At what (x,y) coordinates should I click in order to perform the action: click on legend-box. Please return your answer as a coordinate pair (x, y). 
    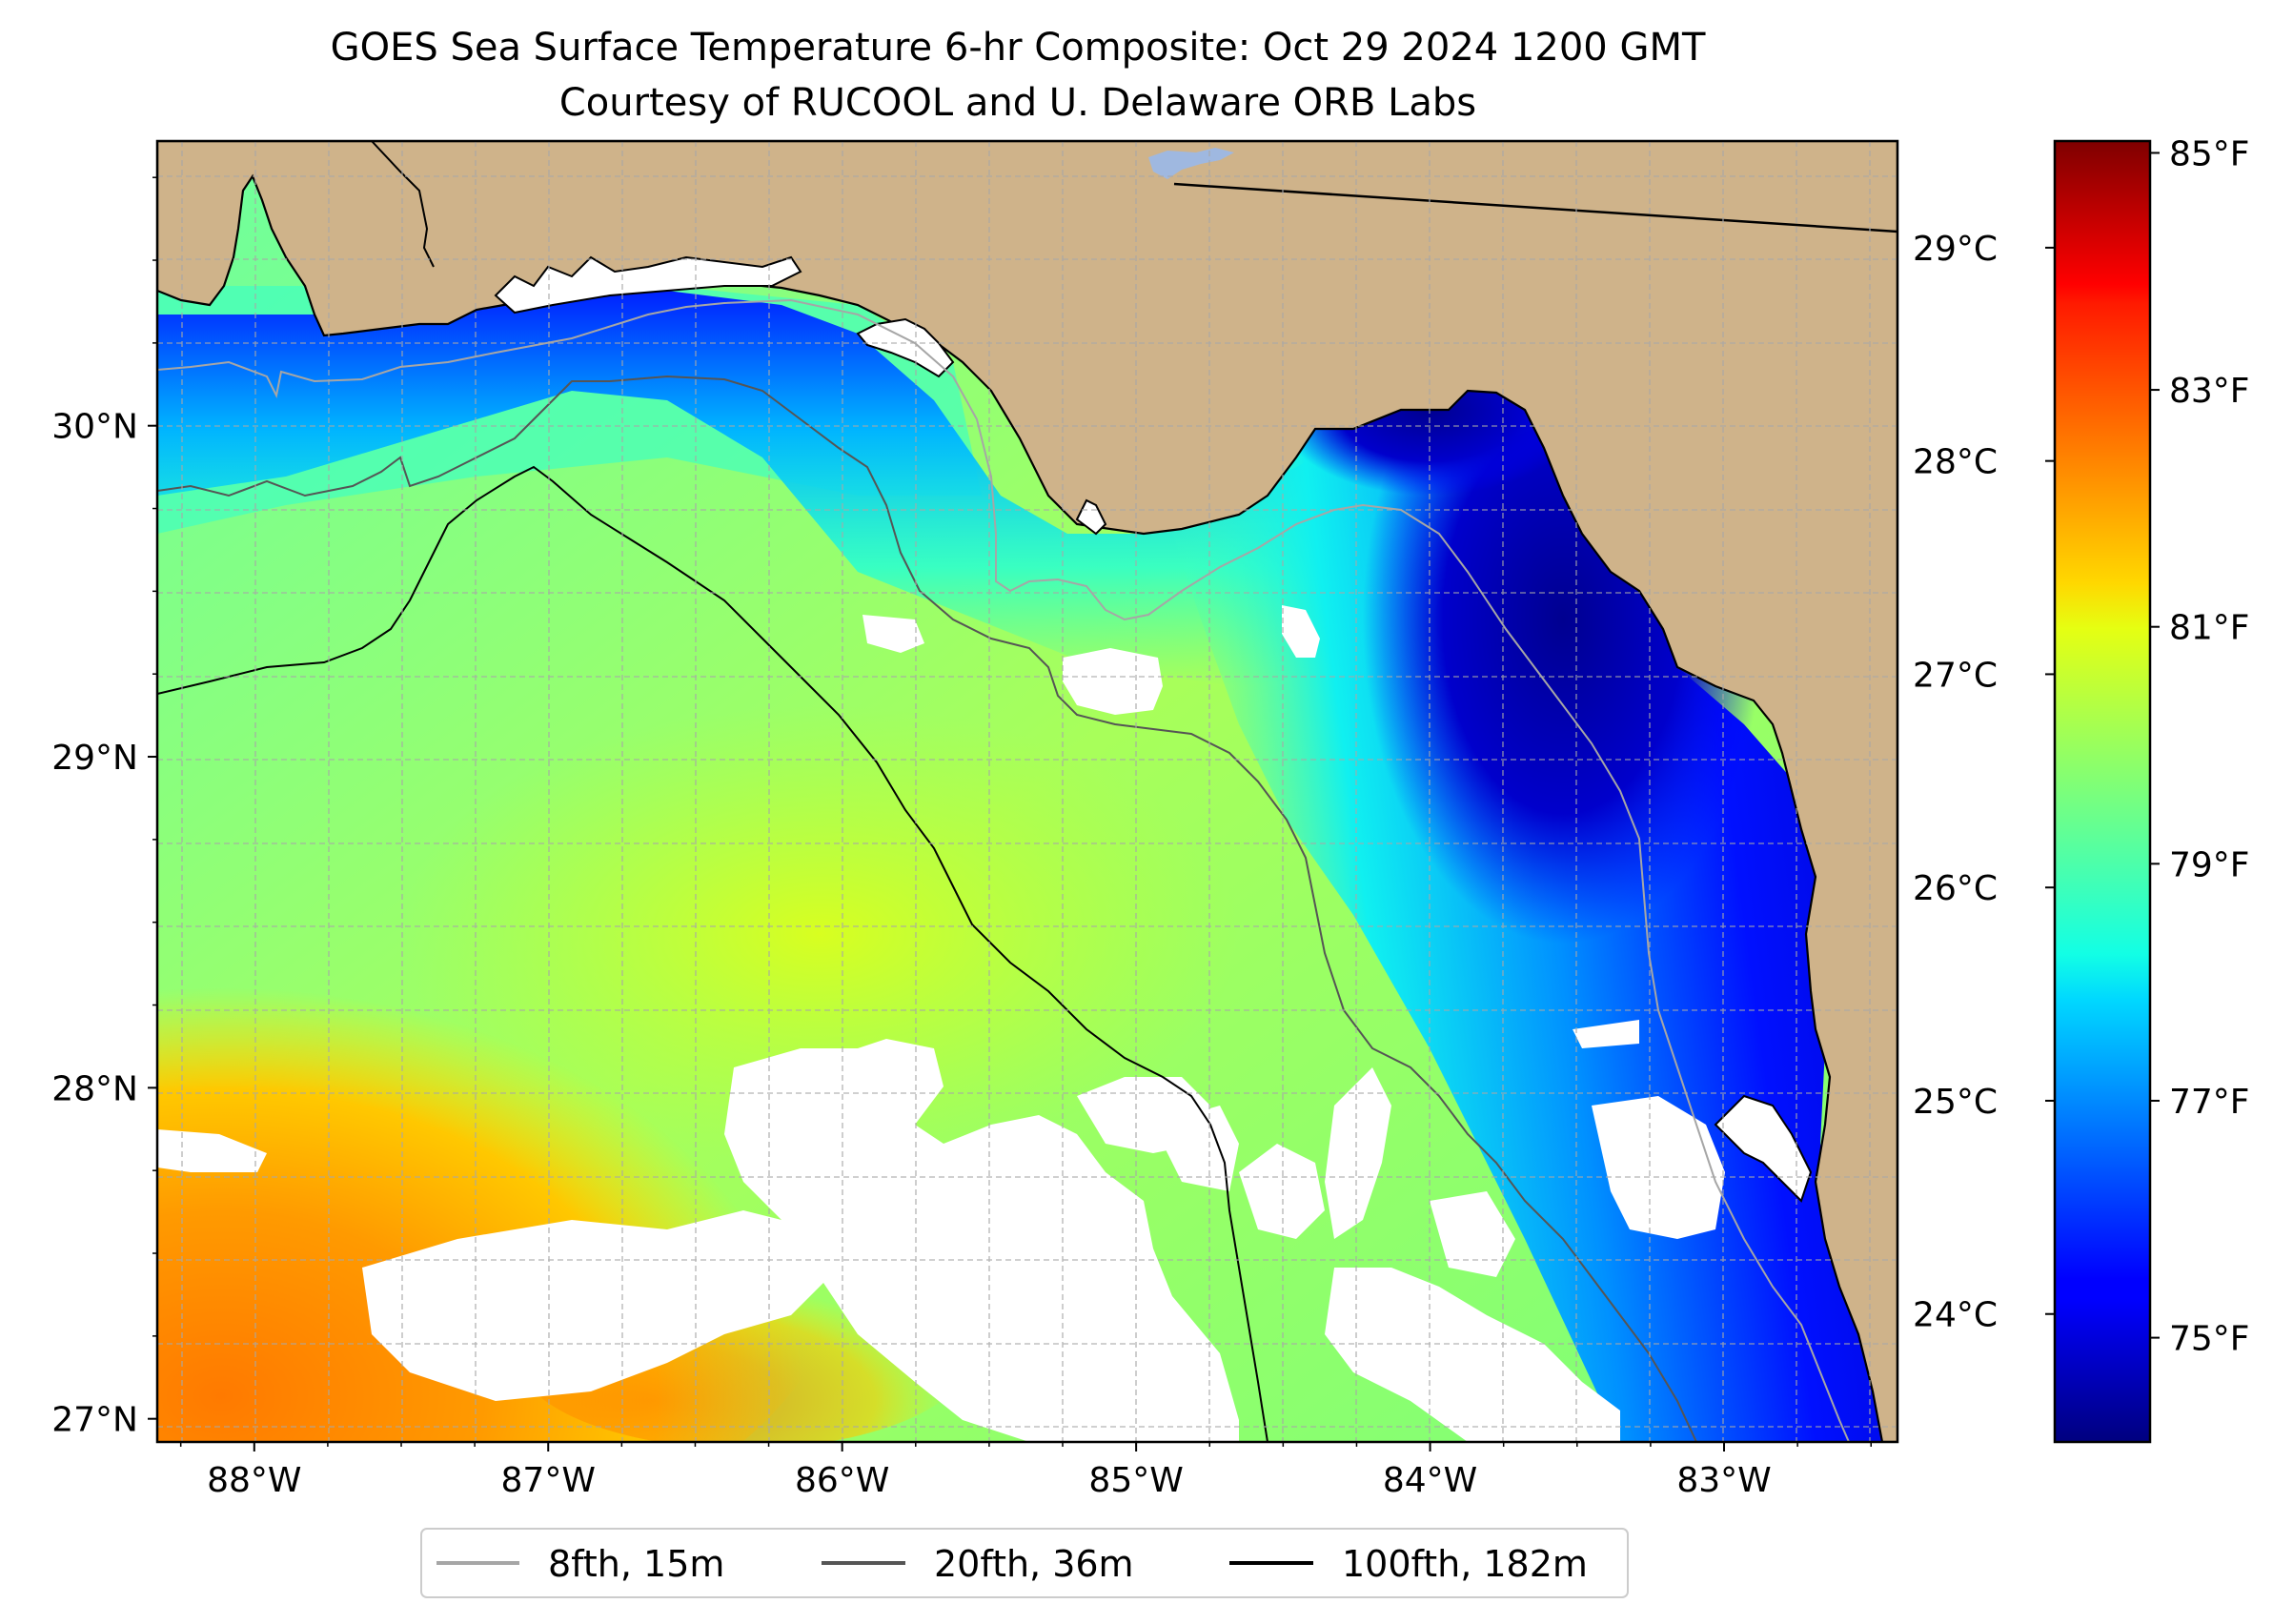
    Looking at the image, I should click on (1025, 1563).